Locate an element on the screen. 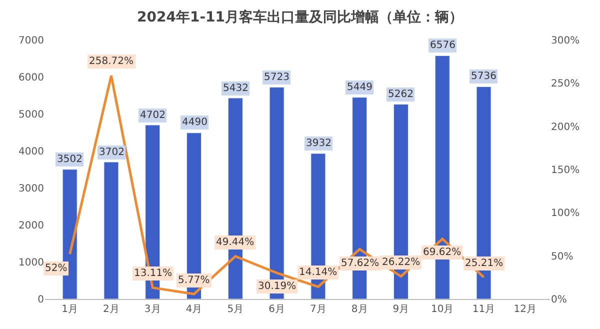 The height and width of the screenshot is (329, 600). data-label: 3502 is located at coordinates (69, 159).